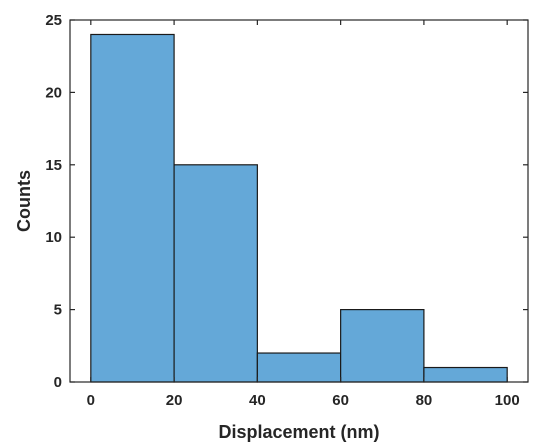  I want to click on y-tick-label: 0, so click(58, 382).